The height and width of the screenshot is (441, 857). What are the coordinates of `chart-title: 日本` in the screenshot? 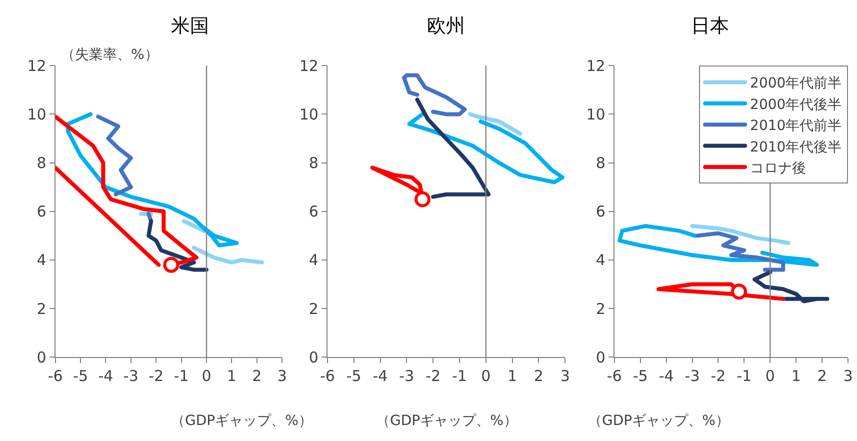 It's located at (710, 26).